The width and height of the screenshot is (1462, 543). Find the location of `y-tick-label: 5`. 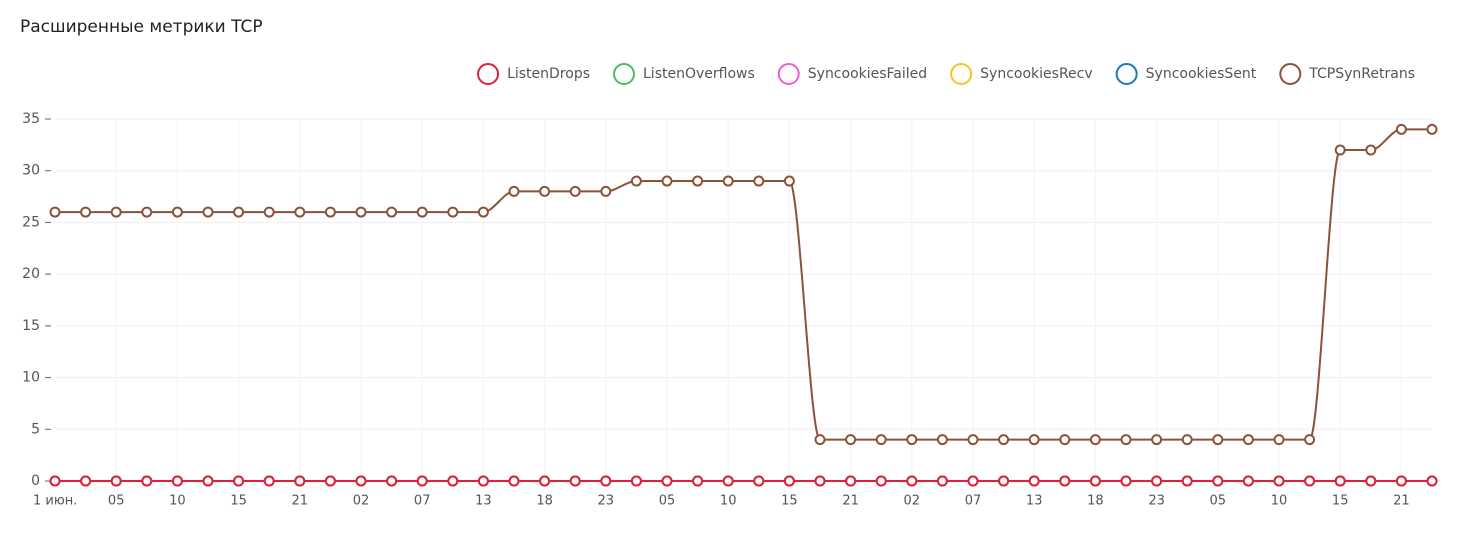

y-tick-label: 5 is located at coordinates (35, 429).